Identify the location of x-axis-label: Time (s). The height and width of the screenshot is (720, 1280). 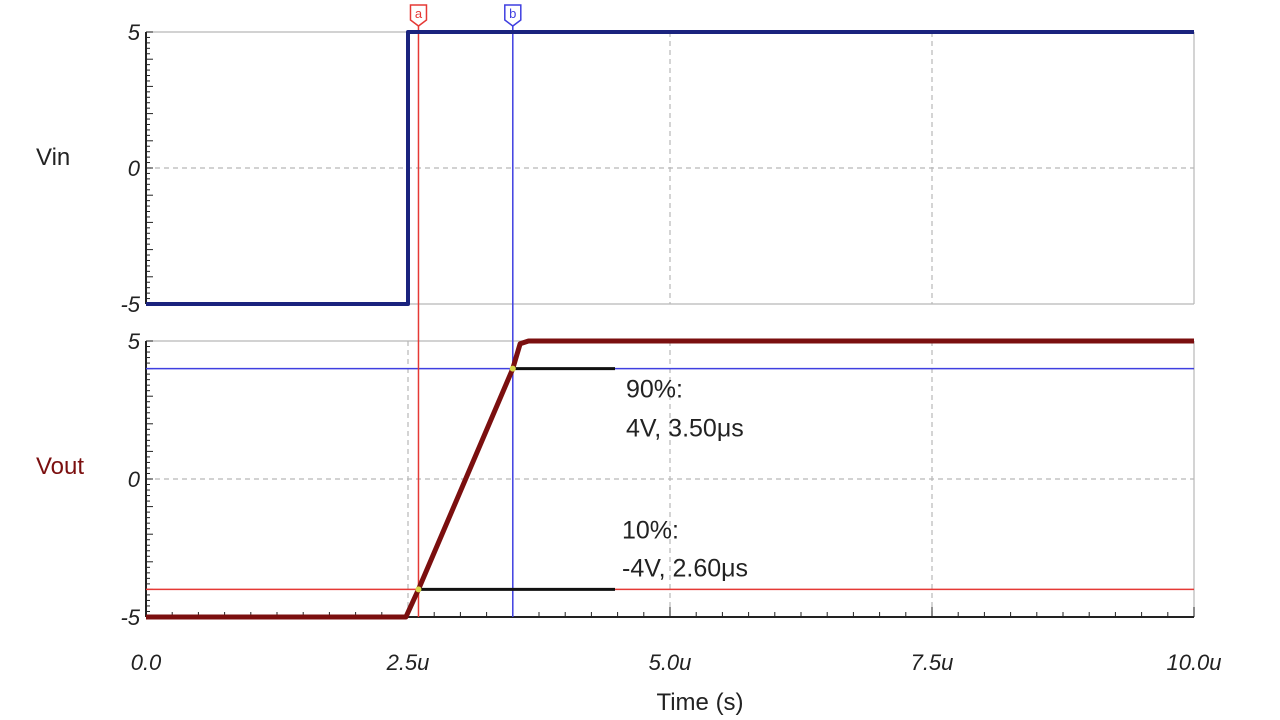
(699, 702).